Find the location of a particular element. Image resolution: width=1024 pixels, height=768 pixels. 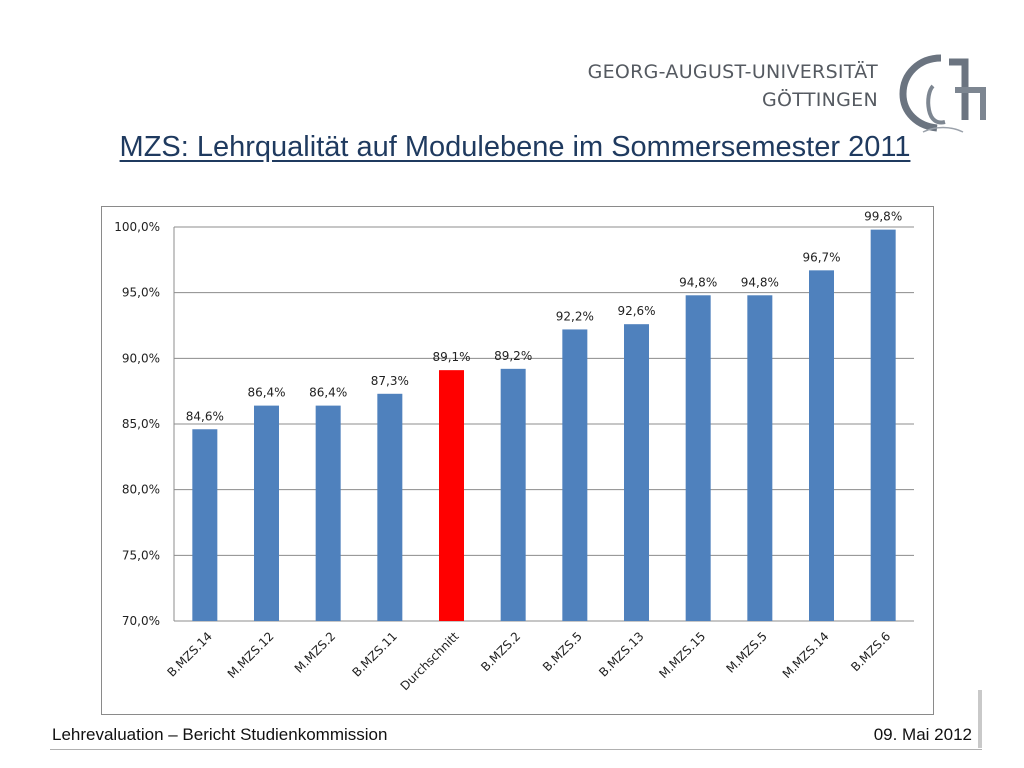

x-tick-label: B.MZS.13 is located at coordinates (621, 654).